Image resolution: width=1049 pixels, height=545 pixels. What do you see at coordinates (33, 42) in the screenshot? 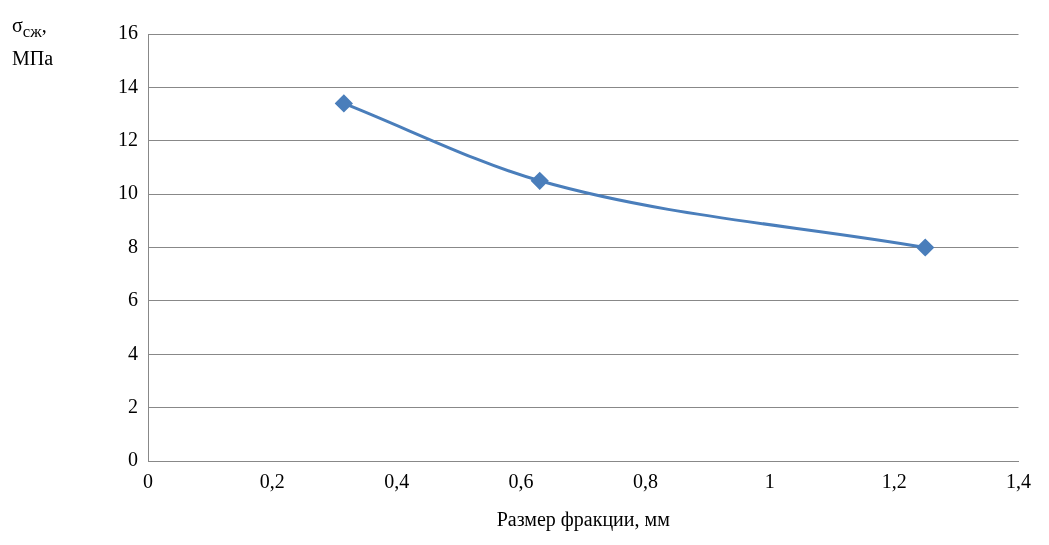
I see `y-axis-title: σ$_{сж}$, МПа` at bounding box center [33, 42].